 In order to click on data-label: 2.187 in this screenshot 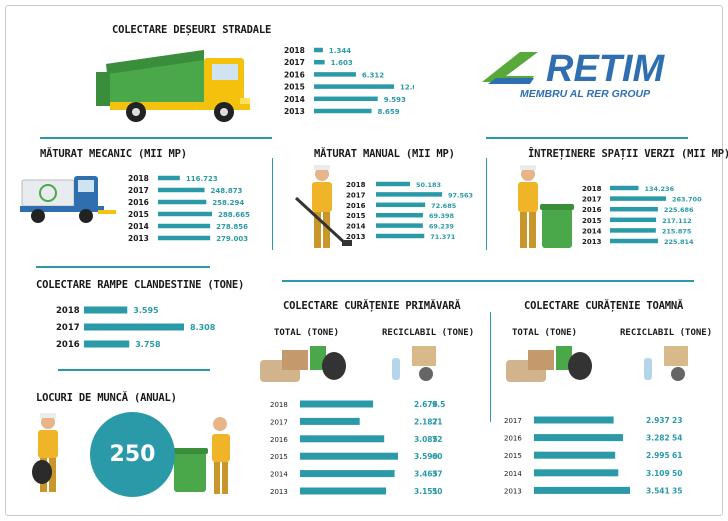, I will do `click(426, 421)`.